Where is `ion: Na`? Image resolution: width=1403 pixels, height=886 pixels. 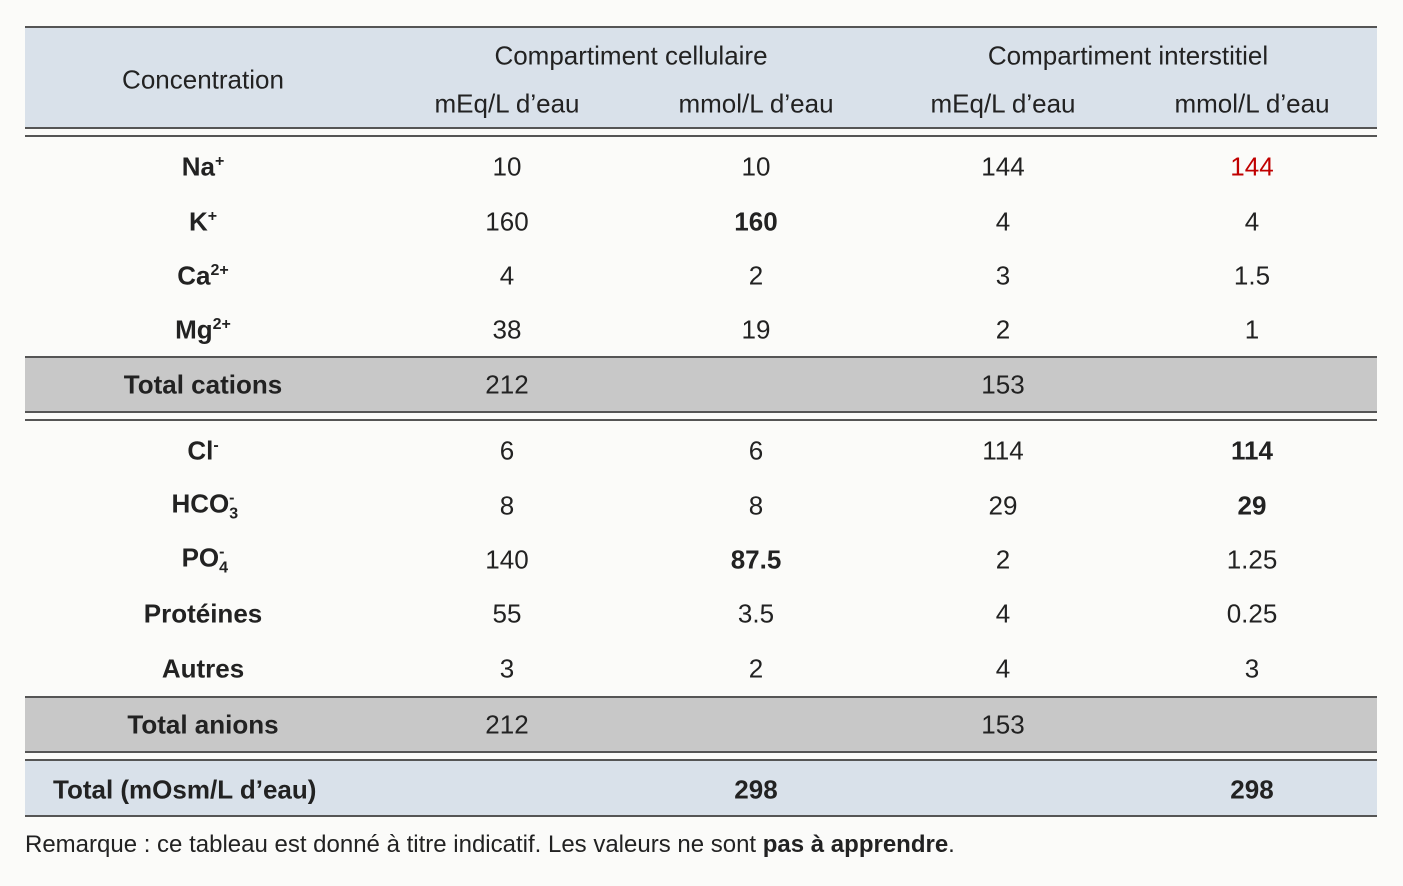
ion: Na is located at coordinates (198, 166).